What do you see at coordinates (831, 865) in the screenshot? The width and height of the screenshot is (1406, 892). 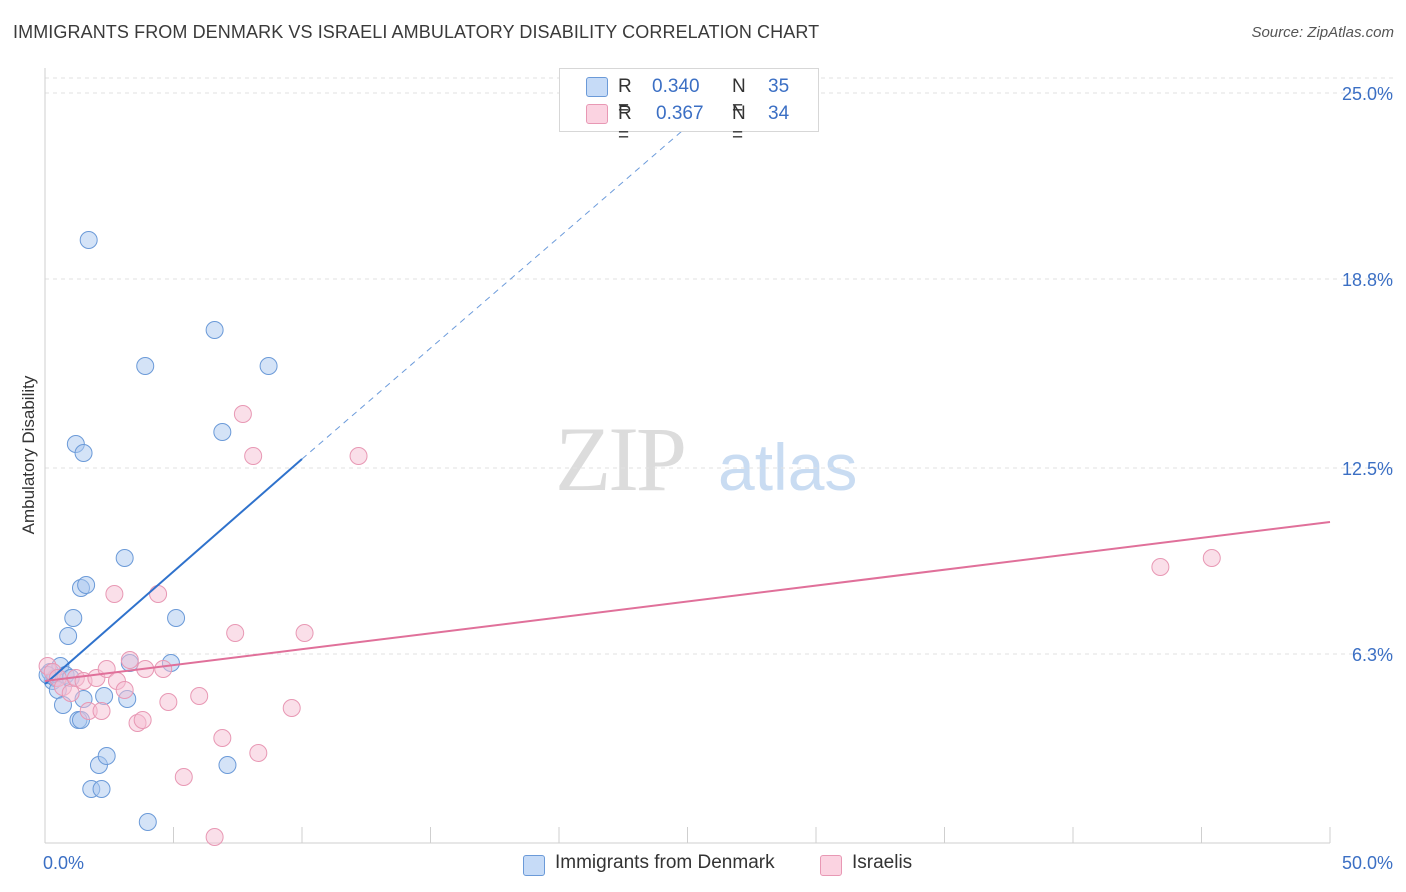 I see `bottom-legend-swatch-pink` at bounding box center [831, 865].